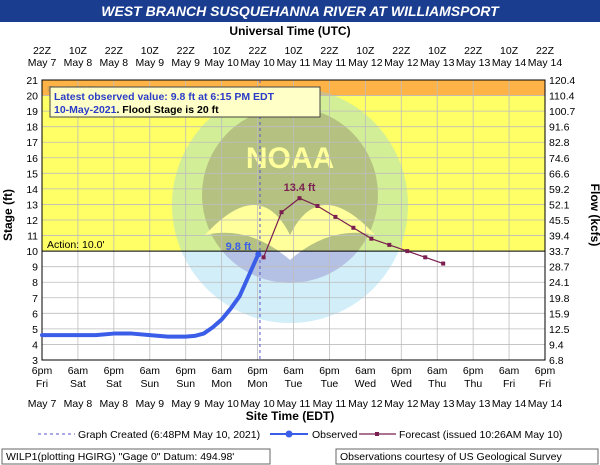  Describe the element at coordinates (185, 384) in the screenshot. I see `bottom-tick-day: Sun` at that location.